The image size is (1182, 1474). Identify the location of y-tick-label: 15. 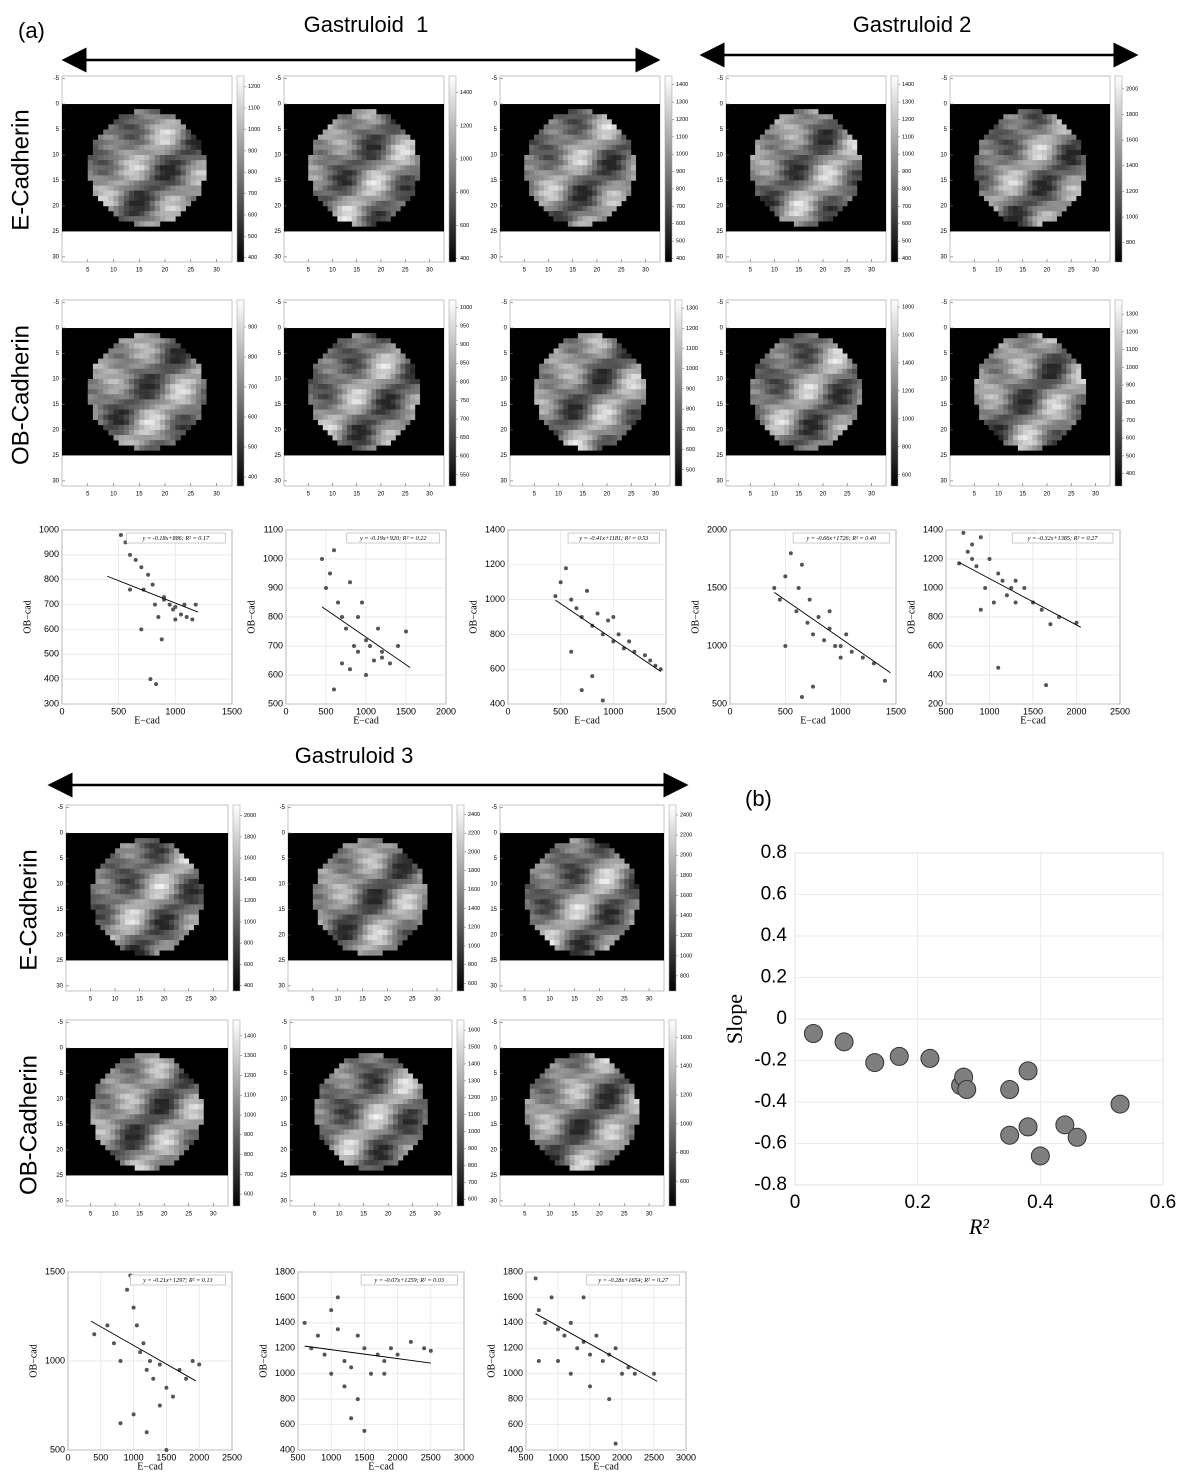
(719, 405).